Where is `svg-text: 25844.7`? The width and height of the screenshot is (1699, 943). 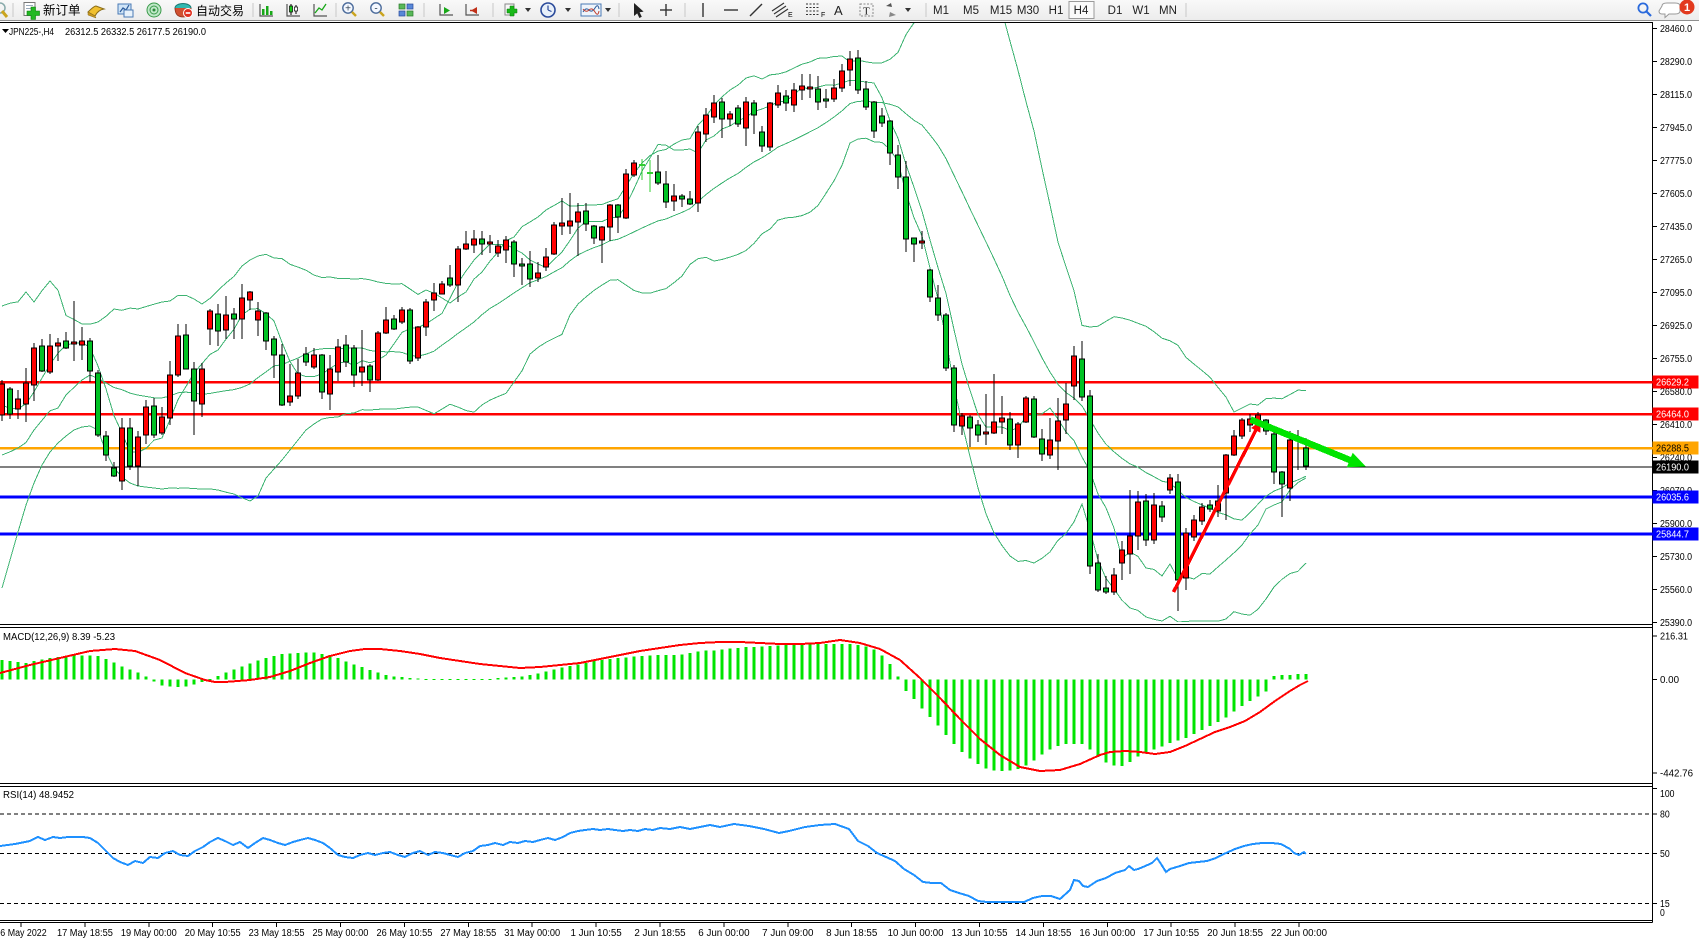
svg-text: 25844.7 is located at coordinates (1672, 534).